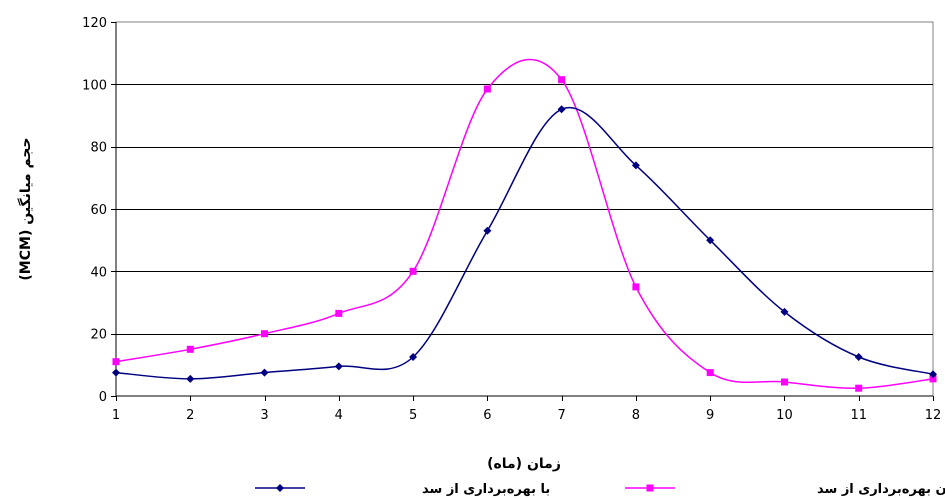 The width and height of the screenshot is (945, 499). What do you see at coordinates (933, 415) in the screenshot?
I see `x-tick-label: 12` at bounding box center [933, 415].